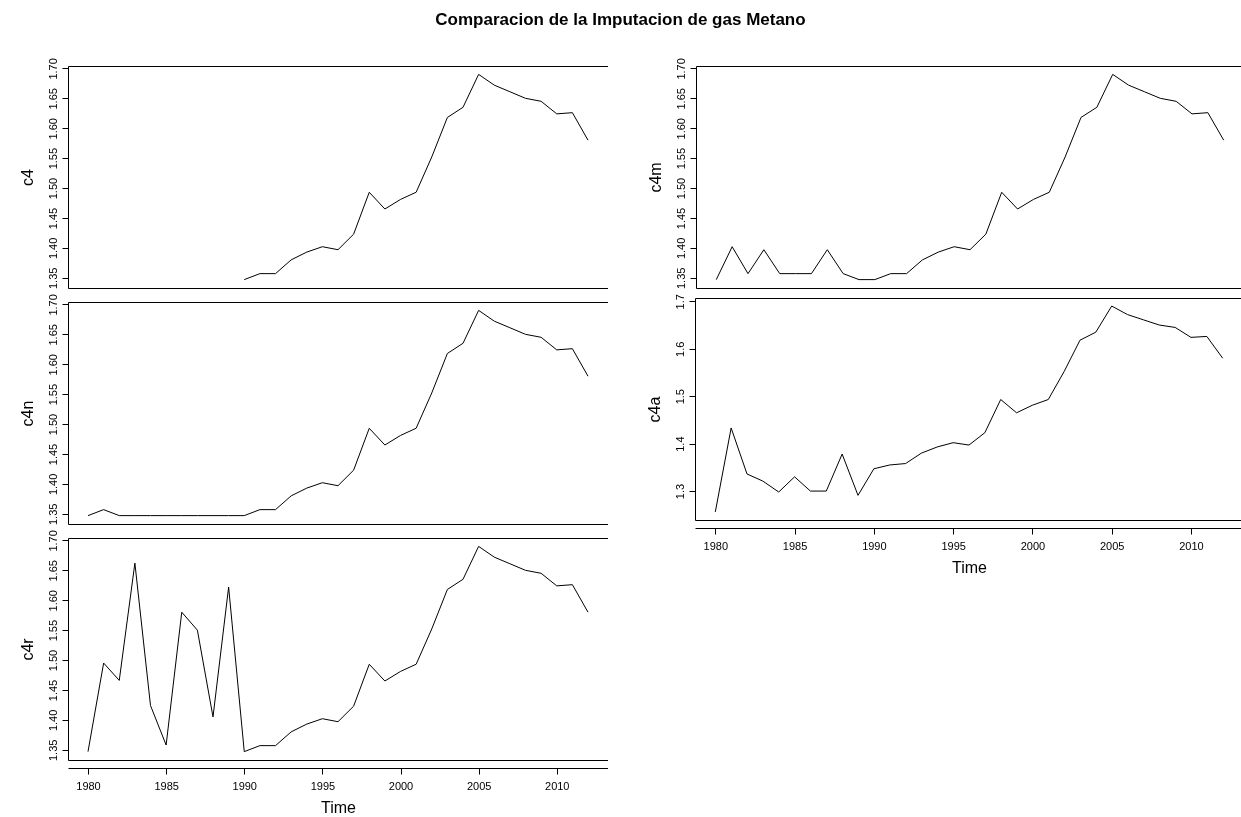  I want to click on y-axis-title: c4r, so click(27, 649).